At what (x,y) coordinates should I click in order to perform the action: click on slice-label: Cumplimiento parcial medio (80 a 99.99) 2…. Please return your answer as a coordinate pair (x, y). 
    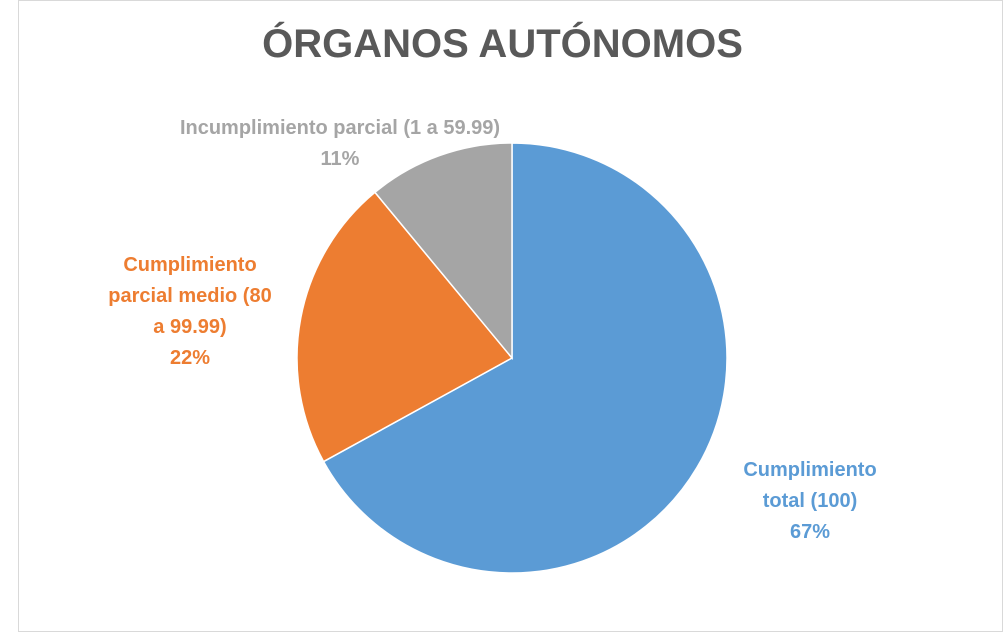
    Looking at the image, I should click on (190, 312).